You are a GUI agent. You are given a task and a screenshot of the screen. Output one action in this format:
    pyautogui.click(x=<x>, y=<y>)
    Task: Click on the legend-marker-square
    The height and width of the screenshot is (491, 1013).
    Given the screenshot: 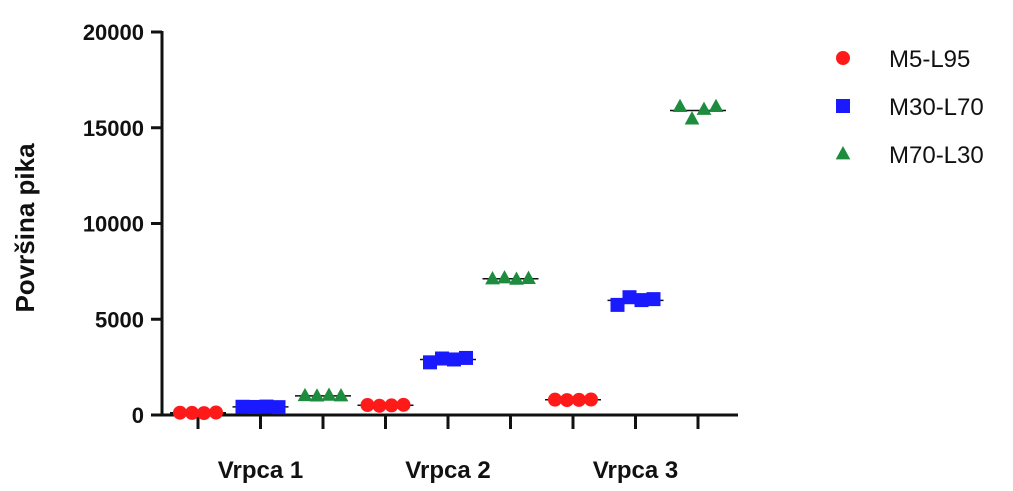 What is the action you would take?
    pyautogui.click(x=843, y=106)
    